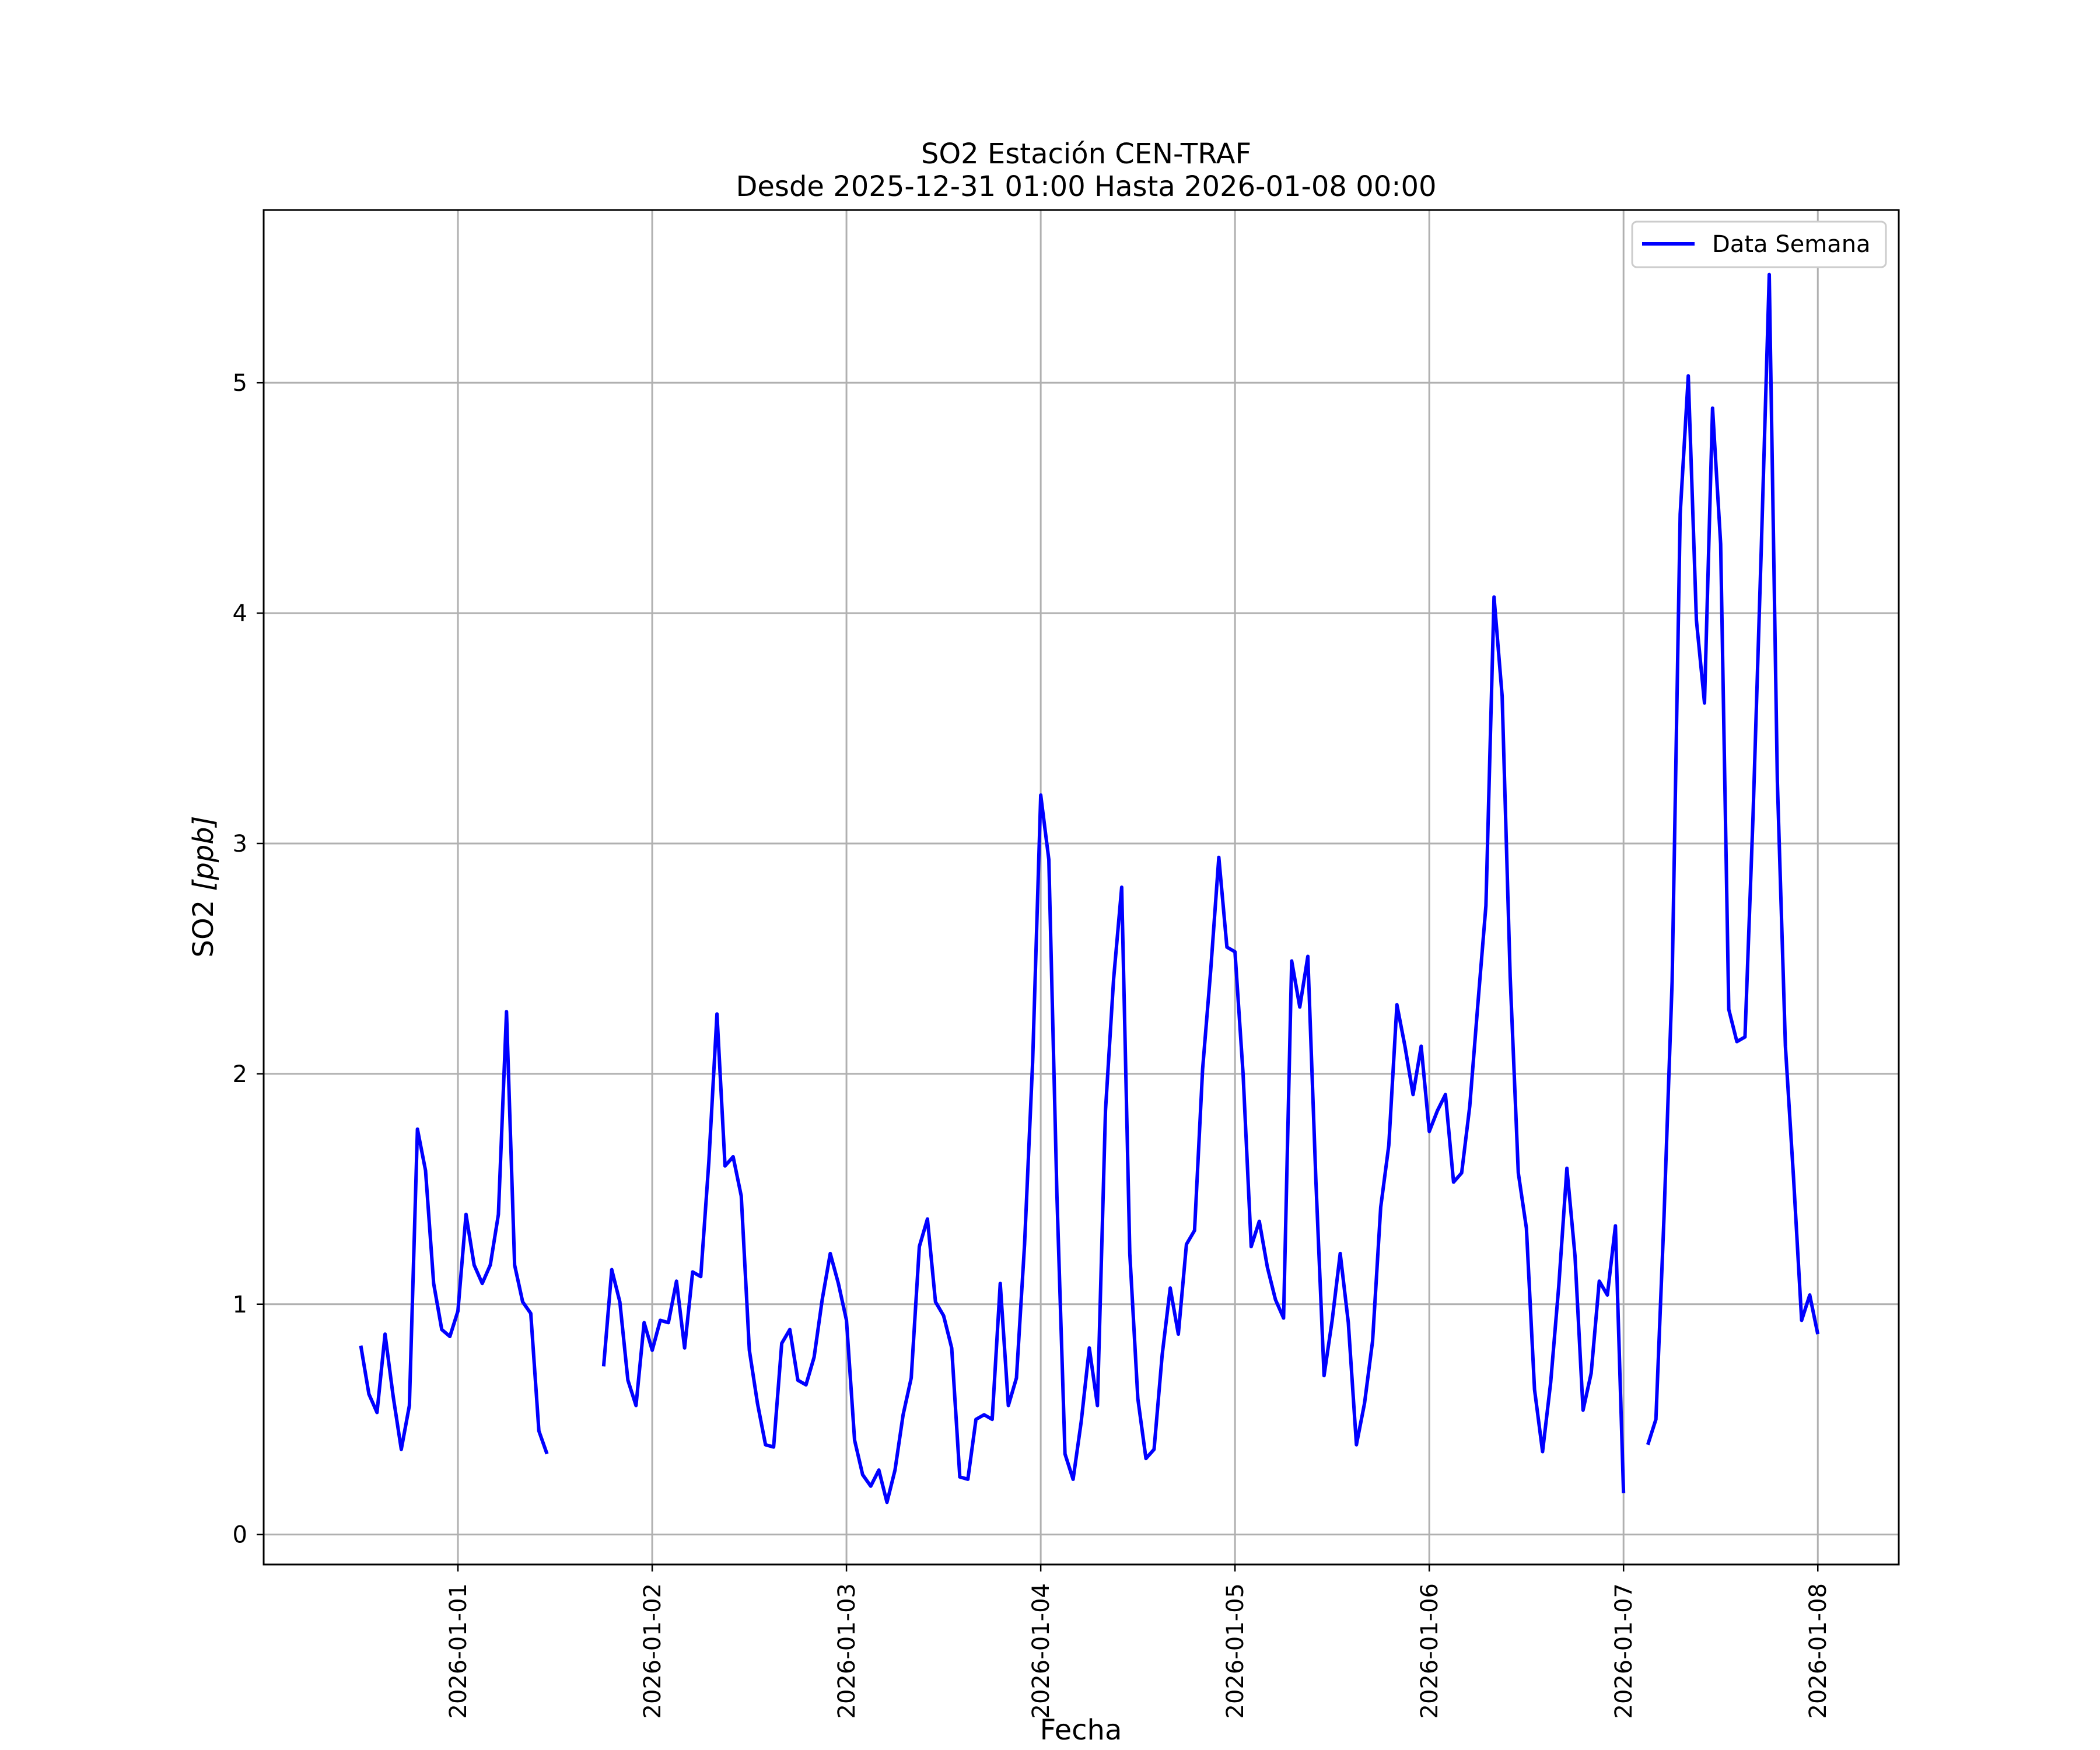 The image size is (2100, 1750). I want to click on x-tick-label: 2026-01-03, so click(847, 1650).